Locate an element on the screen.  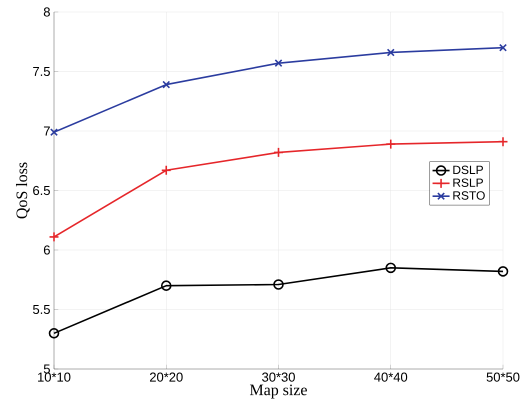
x-axis-title: Map size is located at coordinates (278, 391).